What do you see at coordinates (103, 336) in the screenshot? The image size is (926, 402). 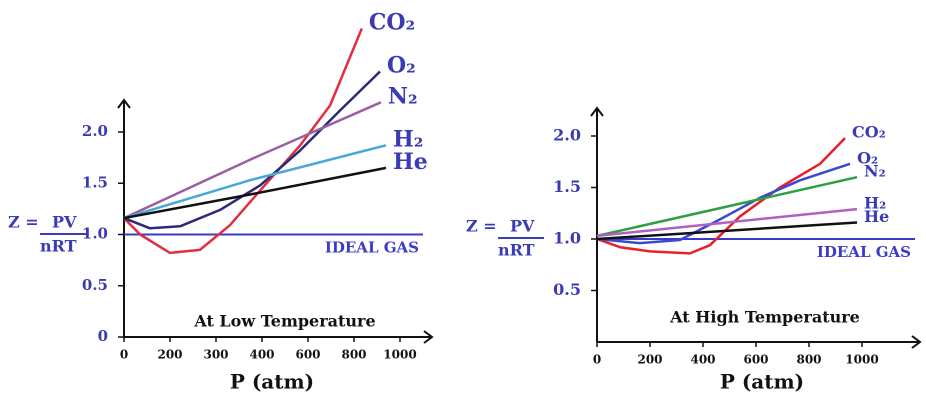 I see `y-tick-label: 0` at bounding box center [103, 336].